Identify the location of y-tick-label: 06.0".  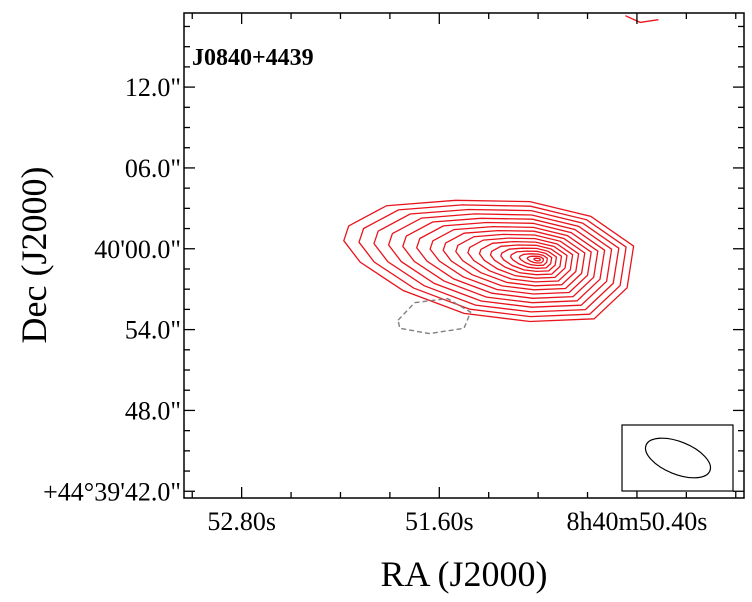
(153, 168).